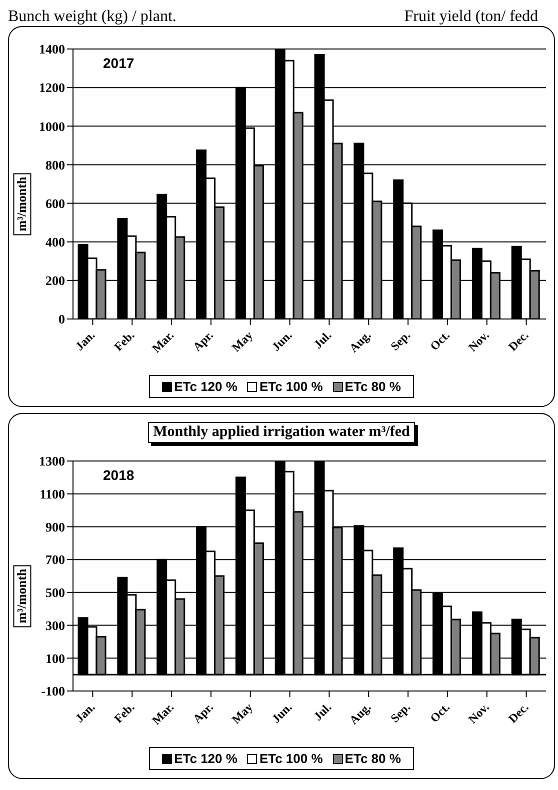 This screenshot has height=790, width=558. Describe the element at coordinates (92, 17) in the screenshot. I see `text: Bunch weight (kg) / plant.` at that location.